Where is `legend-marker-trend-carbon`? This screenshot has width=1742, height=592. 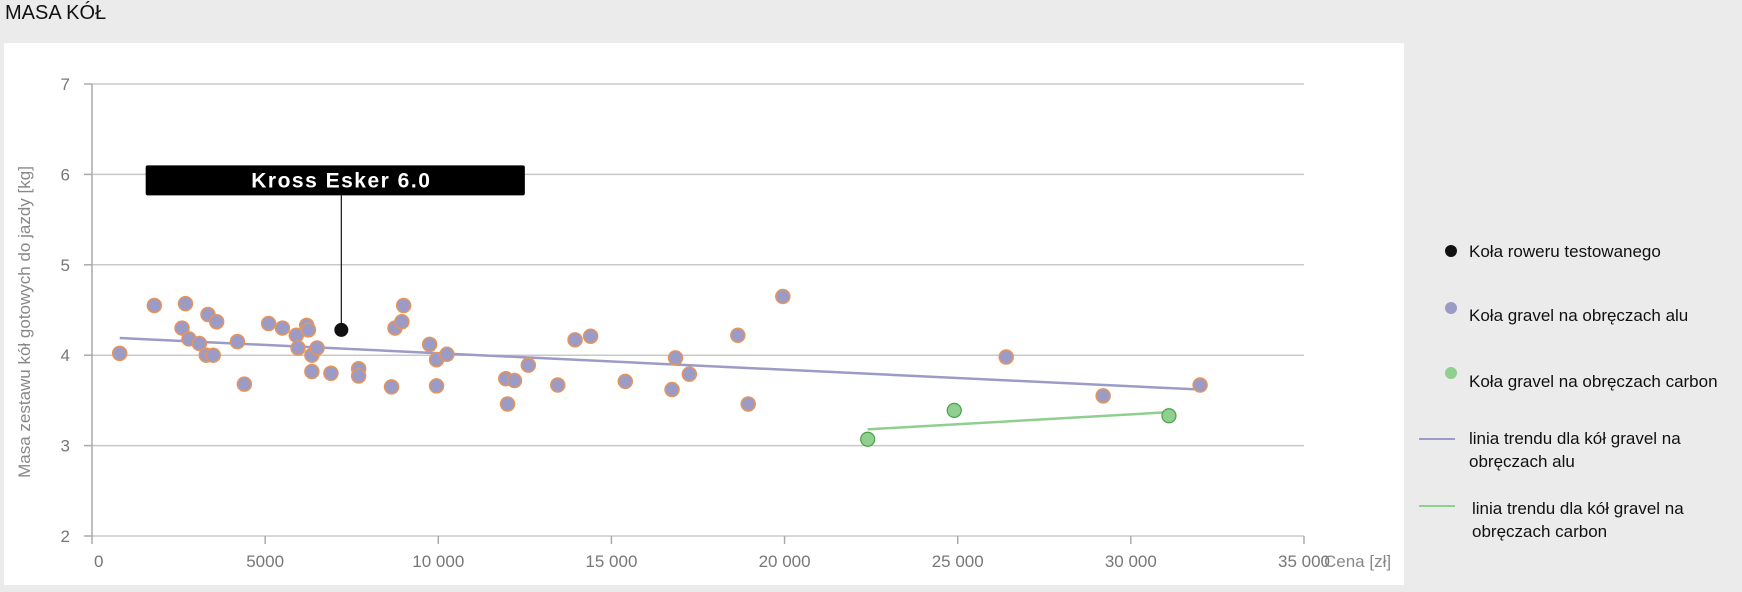
legend-marker-trend-carbon is located at coordinates (1437, 506).